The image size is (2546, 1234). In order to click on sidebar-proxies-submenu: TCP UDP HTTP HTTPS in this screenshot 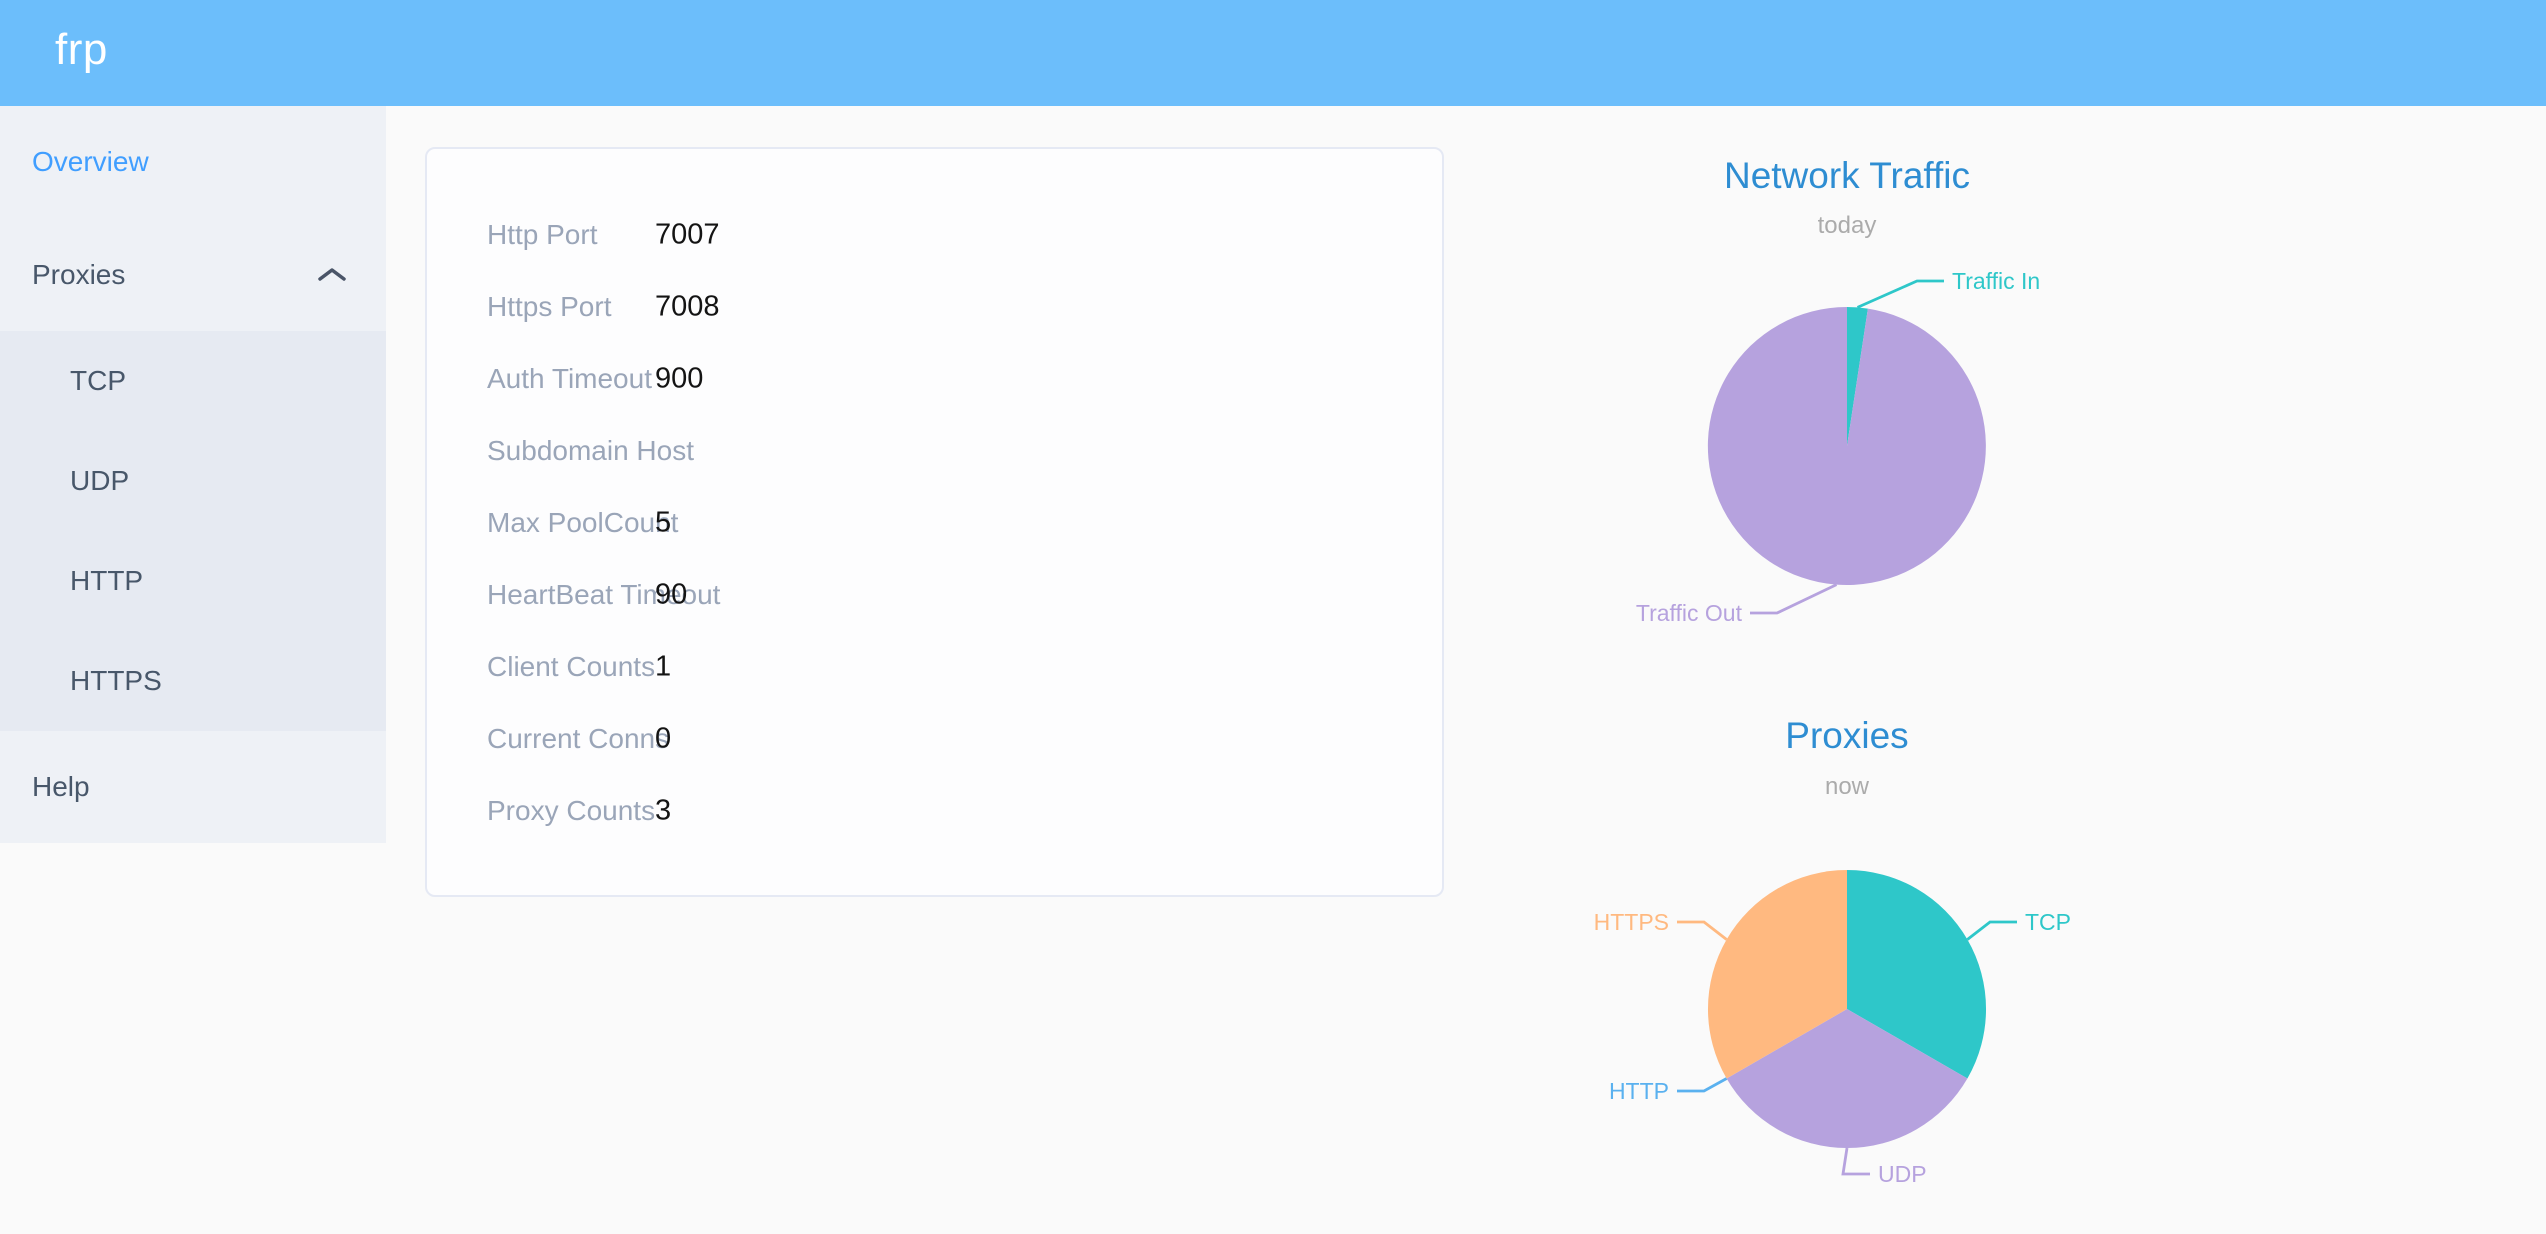, I will do `click(193, 531)`.